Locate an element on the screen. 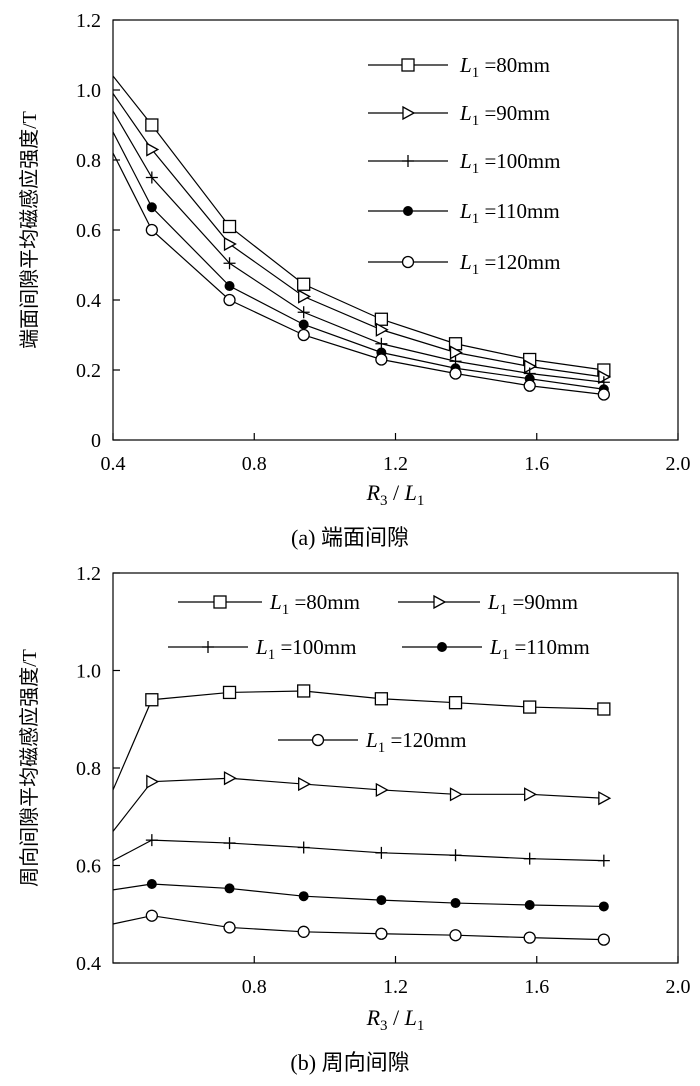  legend-label: L1 =100mm is located at coordinates (509, 163).